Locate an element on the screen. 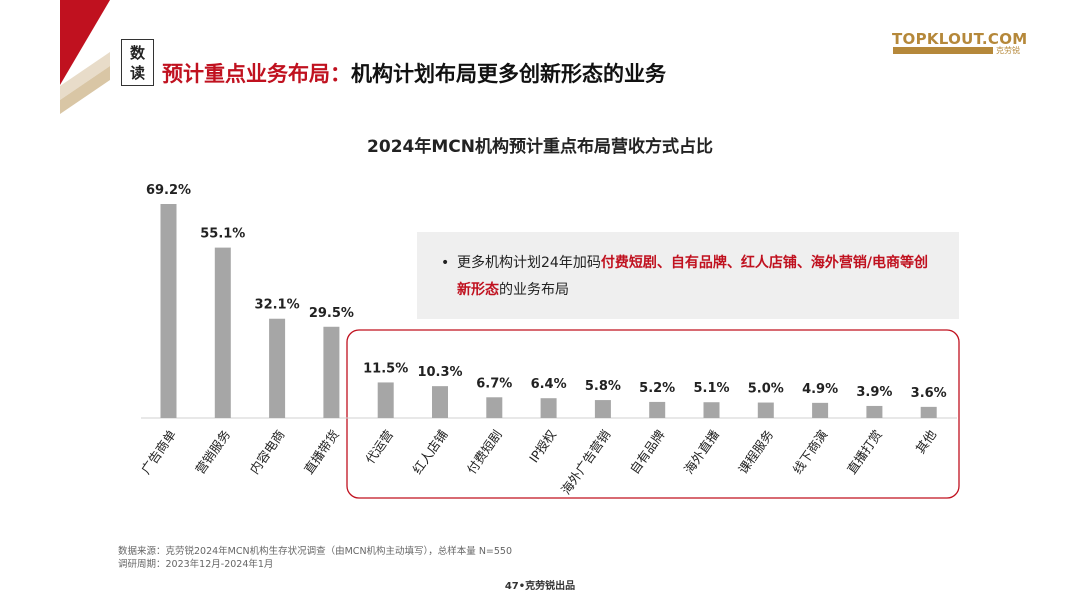 The image size is (1080, 608). category-label: 海外广告营销 is located at coordinates (585, 462).